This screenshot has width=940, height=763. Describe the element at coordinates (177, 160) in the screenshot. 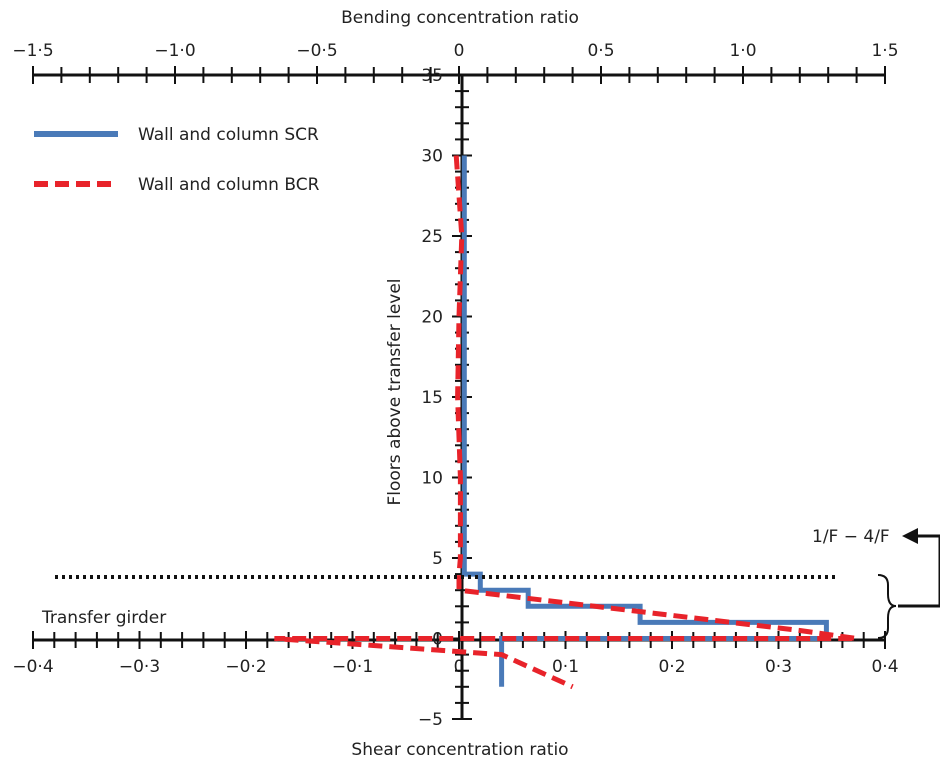

I see `legend: Wall and column SCR Wall and column BCR` at that location.